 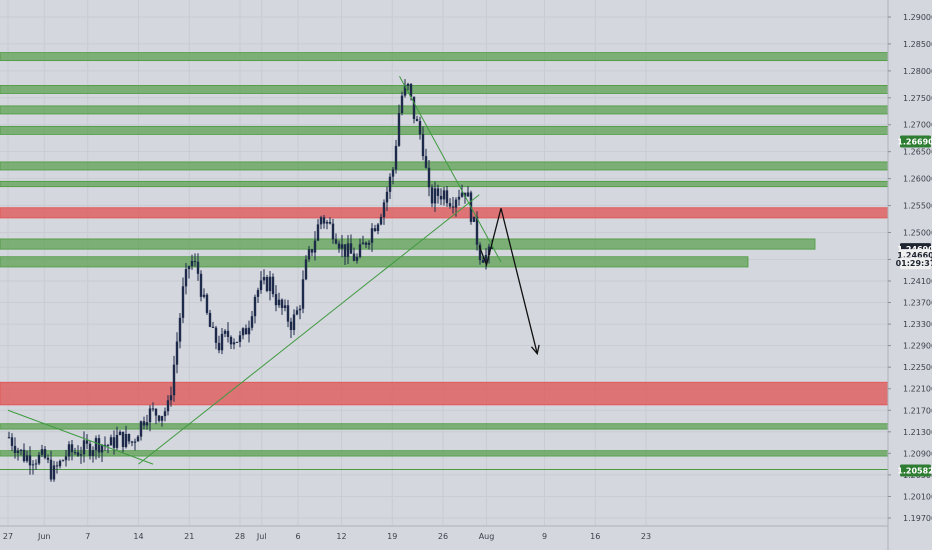 I want to click on price-tick-label: 1.27500, so click(x=917, y=98).